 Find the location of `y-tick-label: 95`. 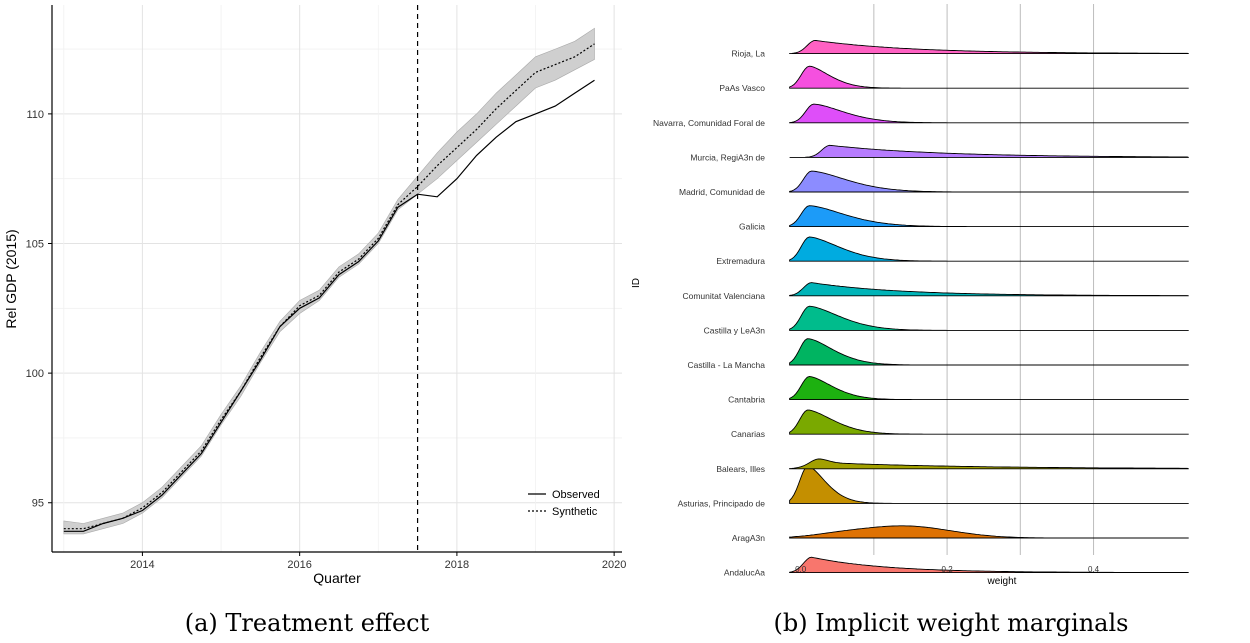

y-tick-label: 95 is located at coordinates (38, 504).